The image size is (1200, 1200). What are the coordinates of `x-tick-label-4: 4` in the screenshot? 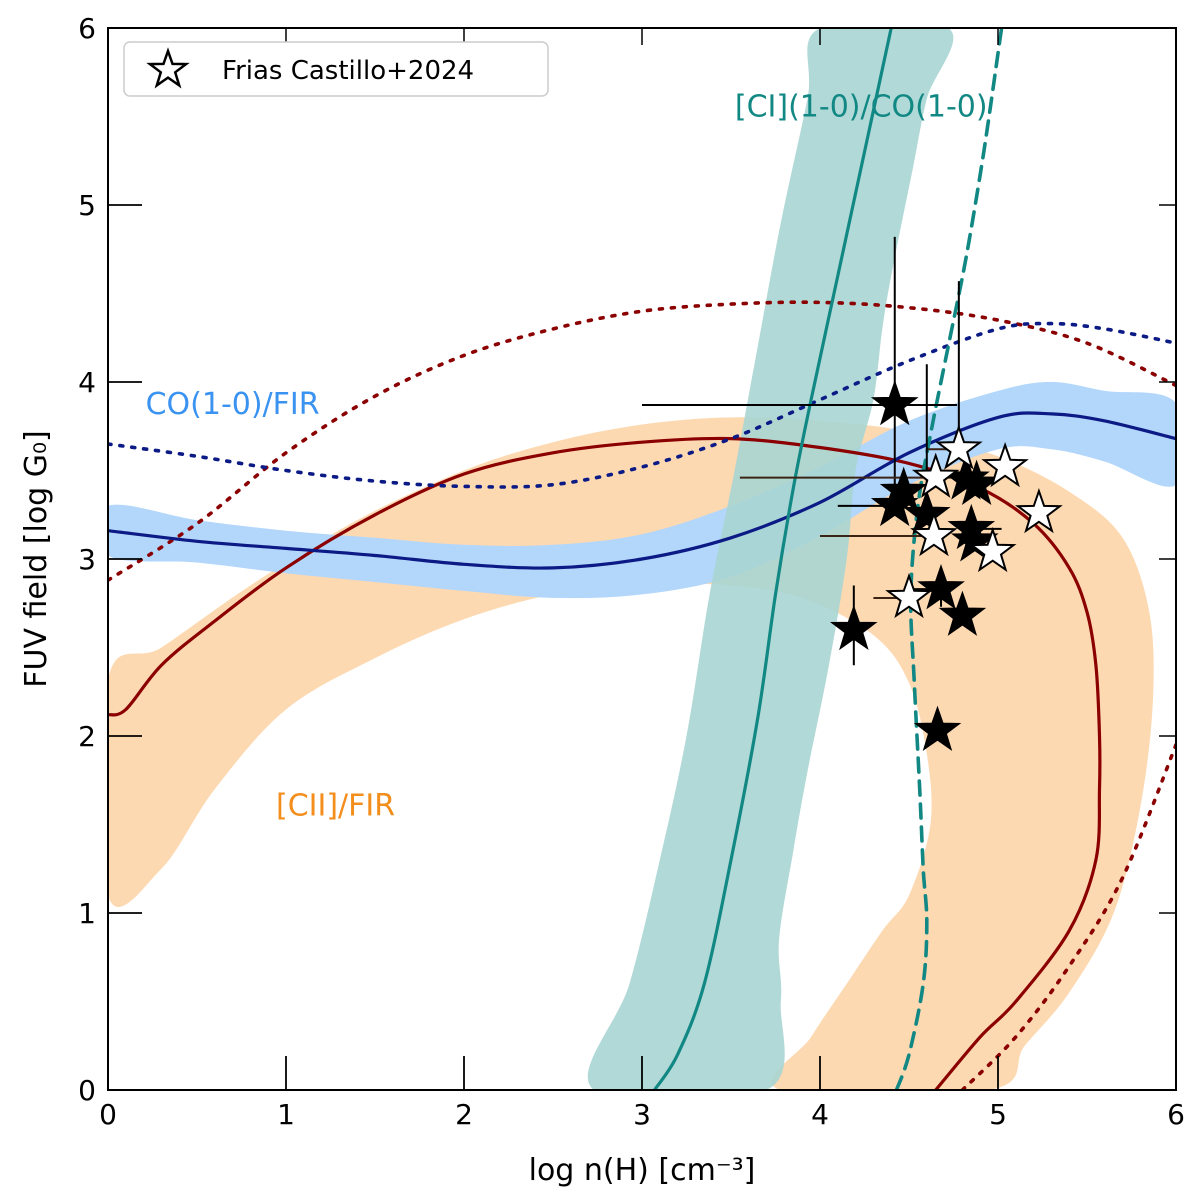 It's located at (820, 1114).